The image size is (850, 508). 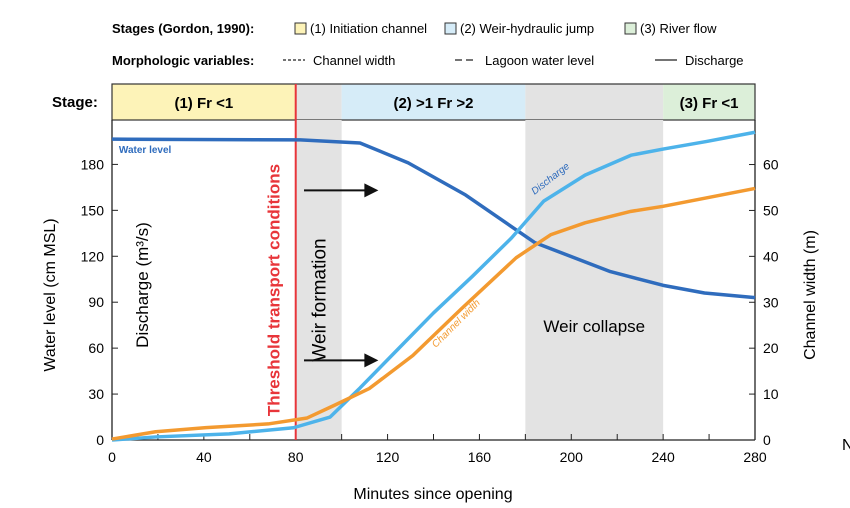 What do you see at coordinates (274, 290) in the screenshot?
I see `threshold-label: Threshold transport conditions` at bounding box center [274, 290].